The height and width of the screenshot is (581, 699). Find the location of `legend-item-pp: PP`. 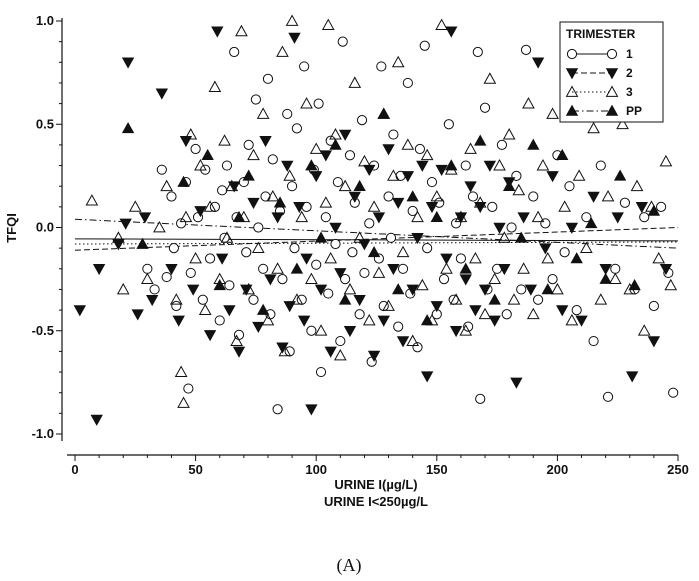

legend-item-pp: PP is located at coordinates (603, 111).